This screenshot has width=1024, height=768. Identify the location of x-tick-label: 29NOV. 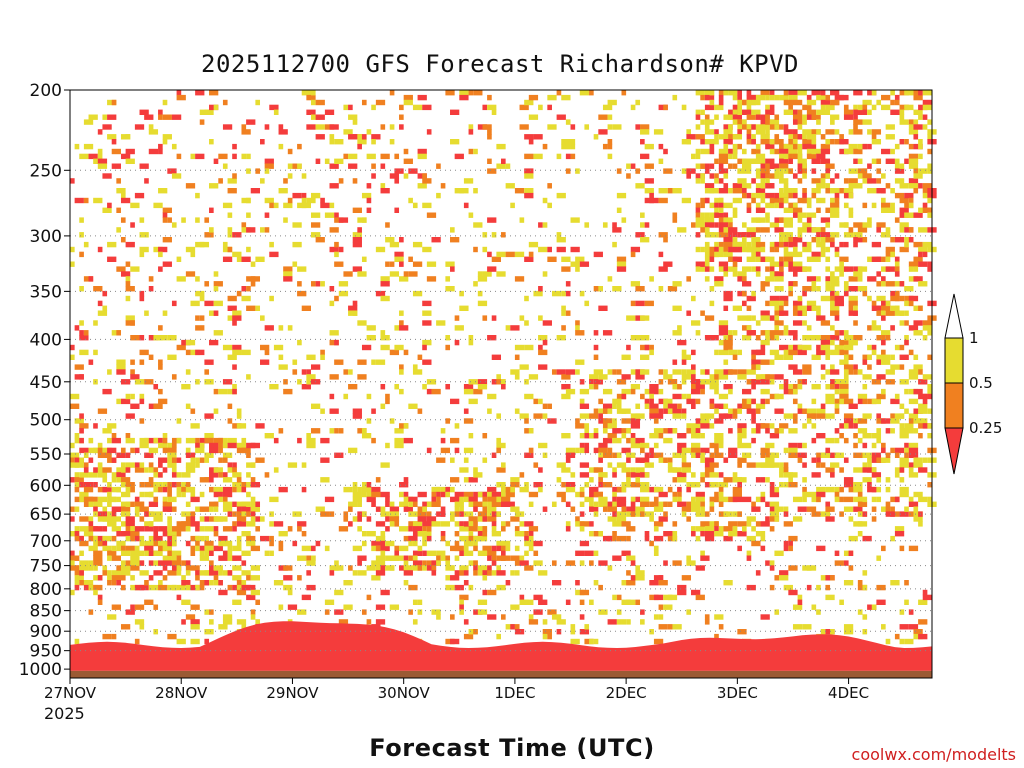
(292, 693).